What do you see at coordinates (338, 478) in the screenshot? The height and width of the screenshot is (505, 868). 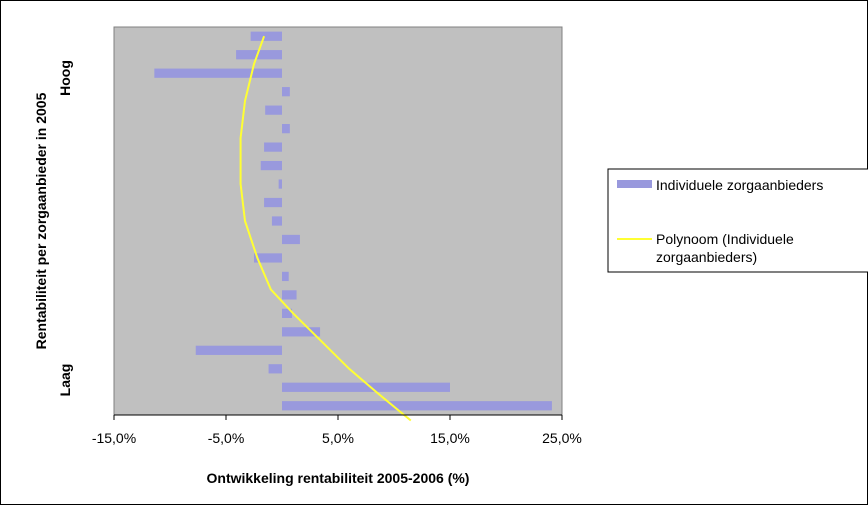 I see `x-axis-title: Ontwikkeling rentabiliteit 2005-2006 (%)` at bounding box center [338, 478].